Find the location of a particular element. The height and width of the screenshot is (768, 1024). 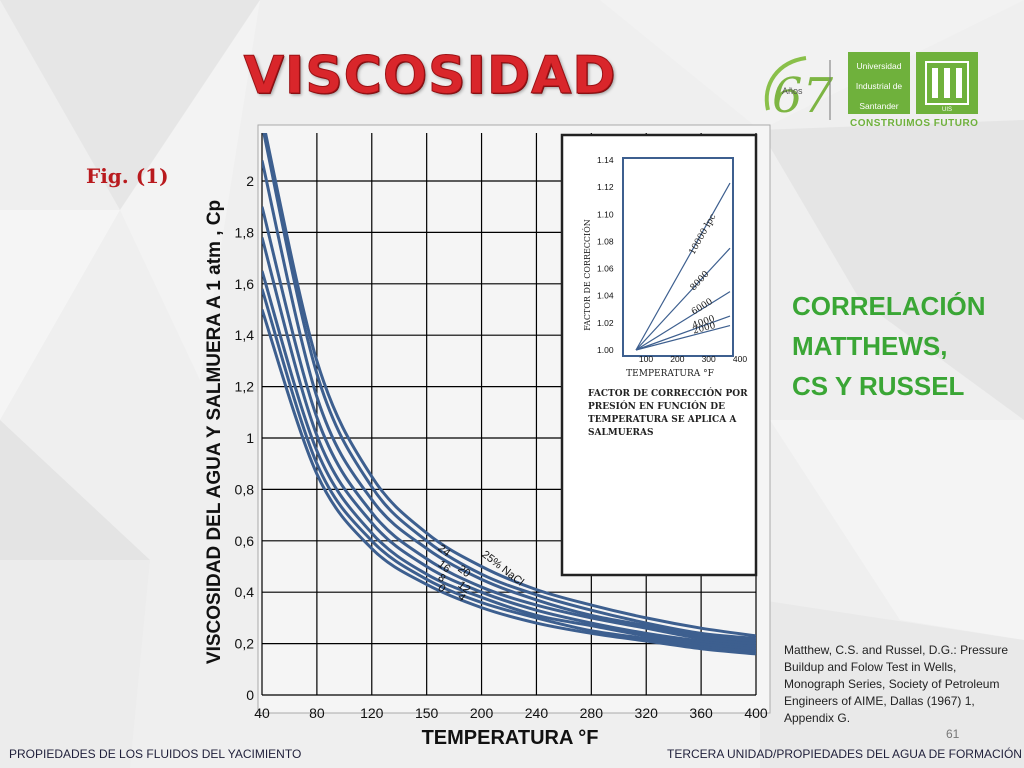

inset-title-line: TEMPERATURA SE APLICA A is located at coordinates (662, 420).